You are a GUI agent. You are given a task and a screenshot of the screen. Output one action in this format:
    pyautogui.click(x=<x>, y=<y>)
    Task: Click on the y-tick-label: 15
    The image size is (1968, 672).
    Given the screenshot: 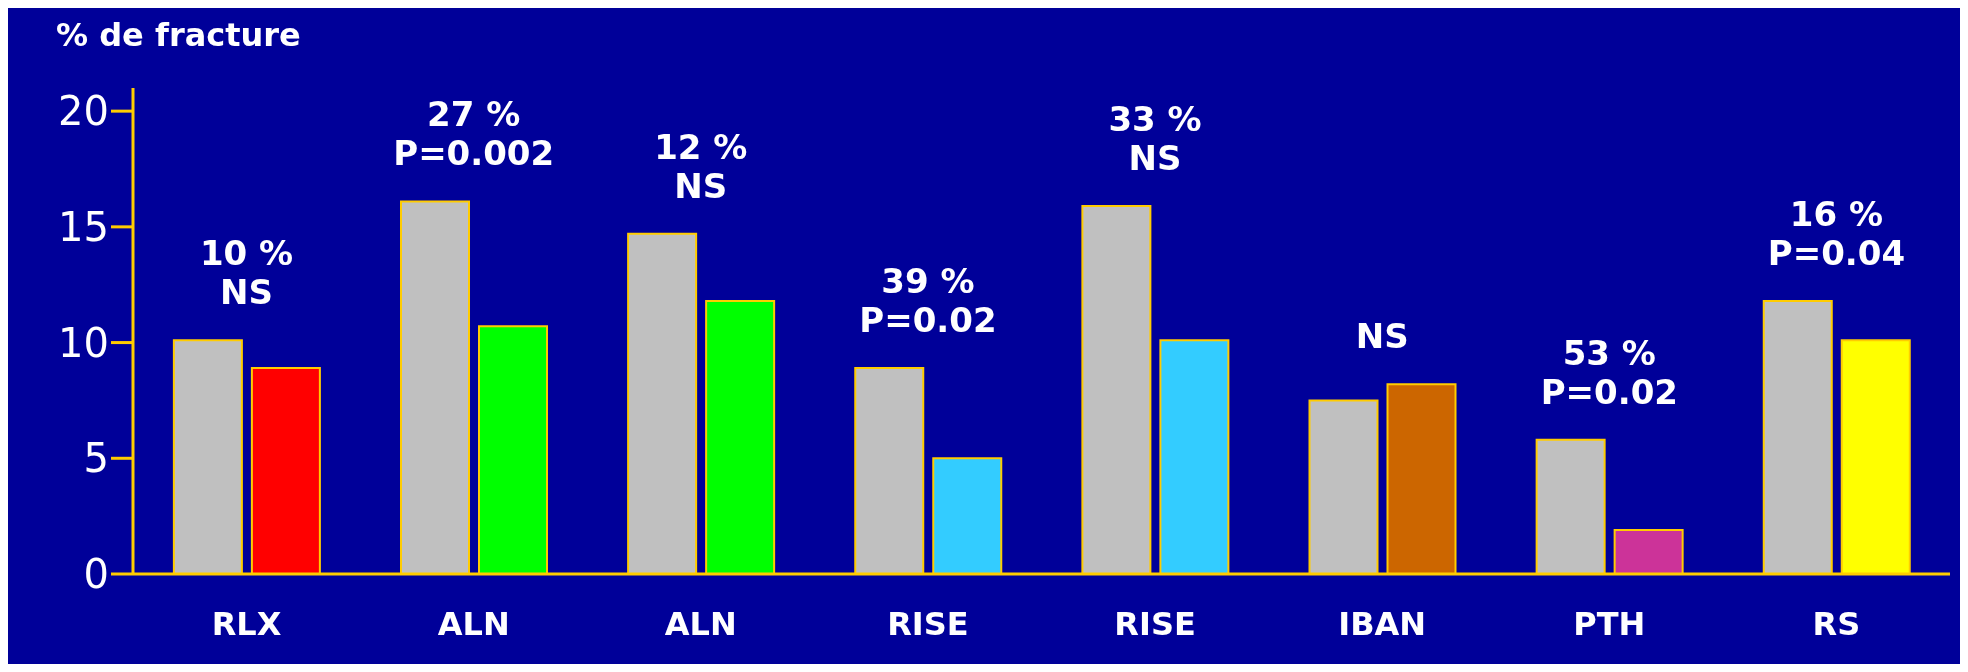 What is the action you would take?
    pyautogui.click(x=83, y=227)
    